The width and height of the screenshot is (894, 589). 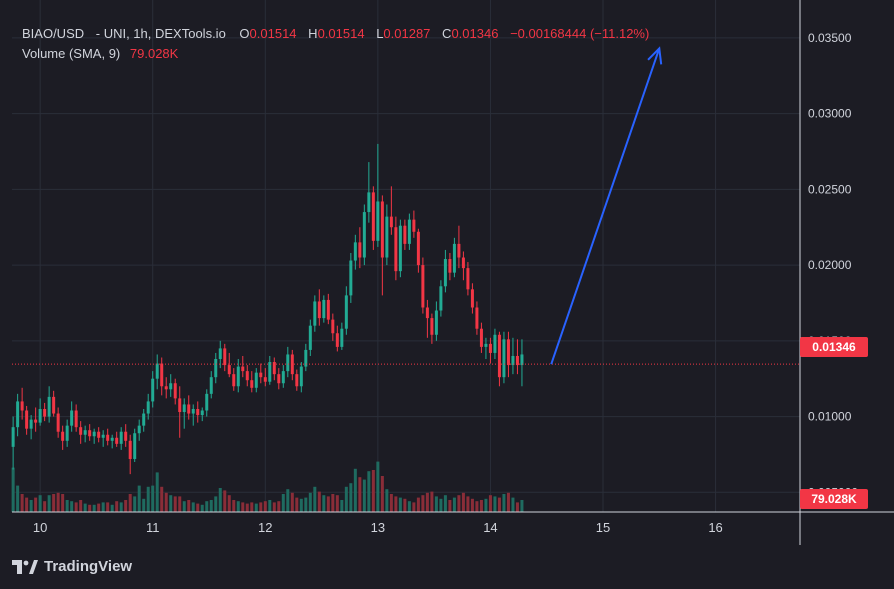 I want to click on volume-value: 79.028K, so click(x=154, y=53).